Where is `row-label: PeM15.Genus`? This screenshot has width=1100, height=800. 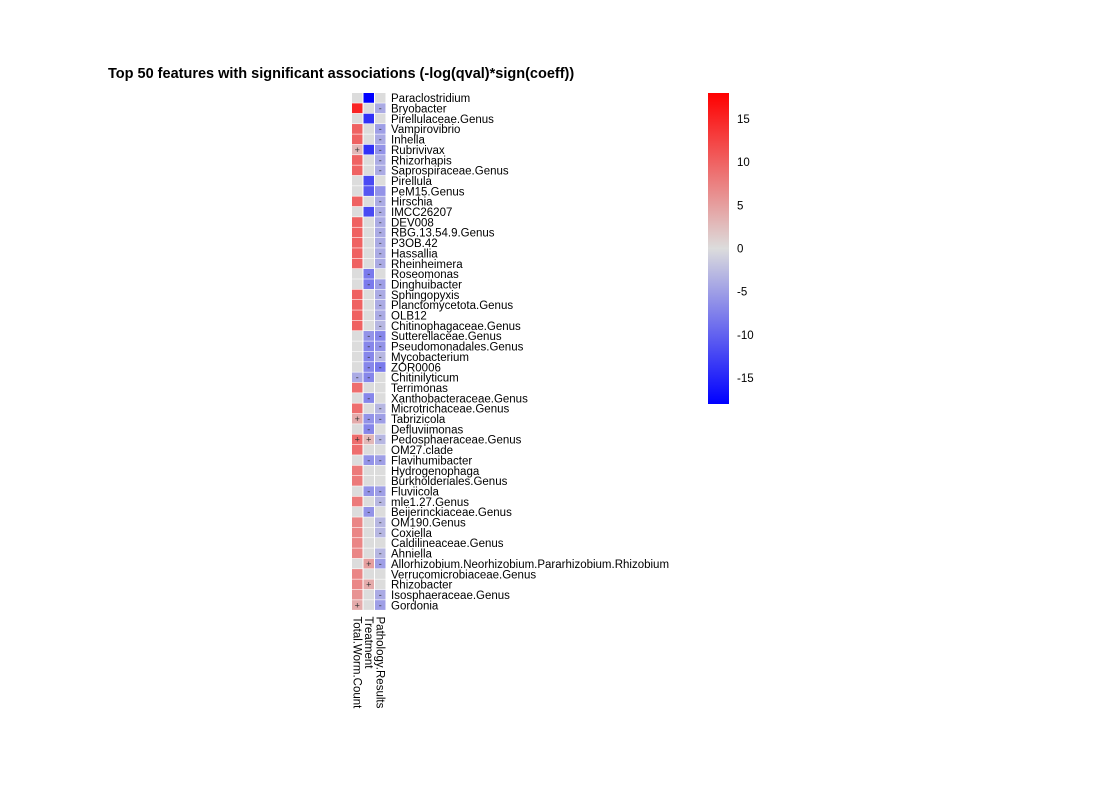
row-label: PeM15.Genus is located at coordinates (428, 192).